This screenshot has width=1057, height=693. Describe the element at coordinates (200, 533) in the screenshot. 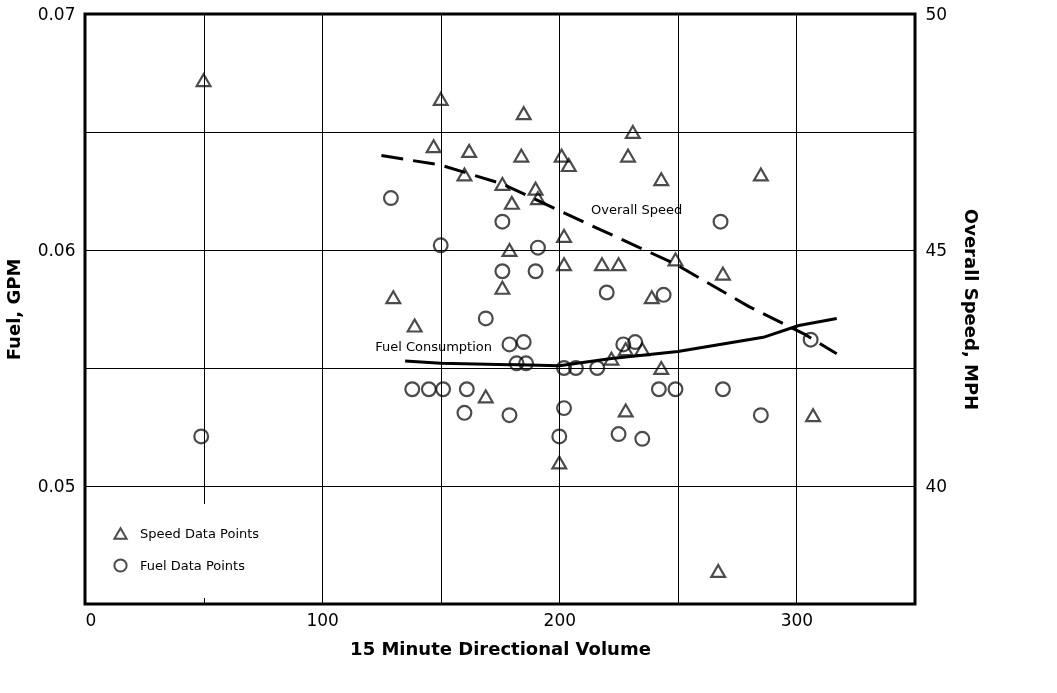

I see `legend-label: Speed Data Points` at that location.